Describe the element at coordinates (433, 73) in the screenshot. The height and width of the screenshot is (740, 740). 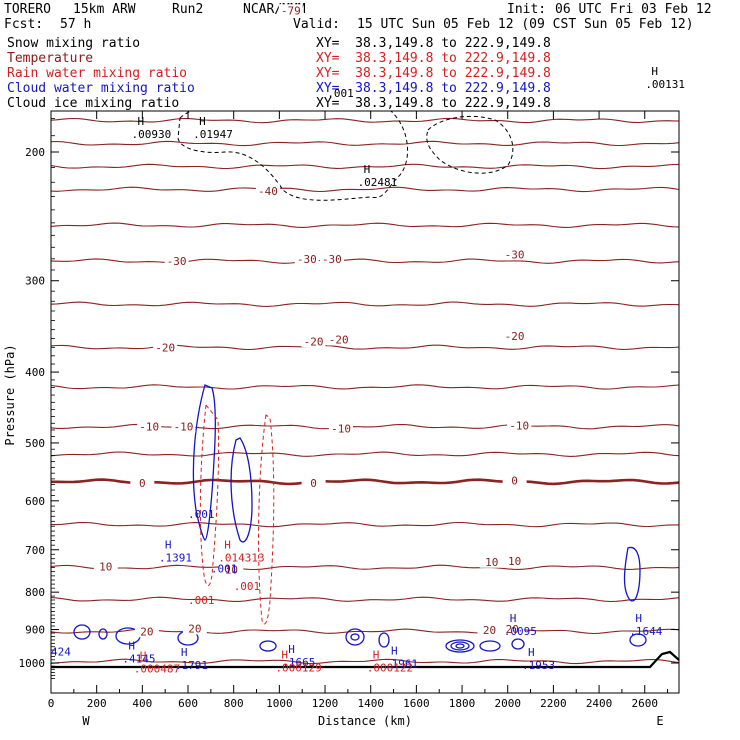
I see `field-xy-rain: XY= 38.3,149.8 to 222.9,149.8` at that location.